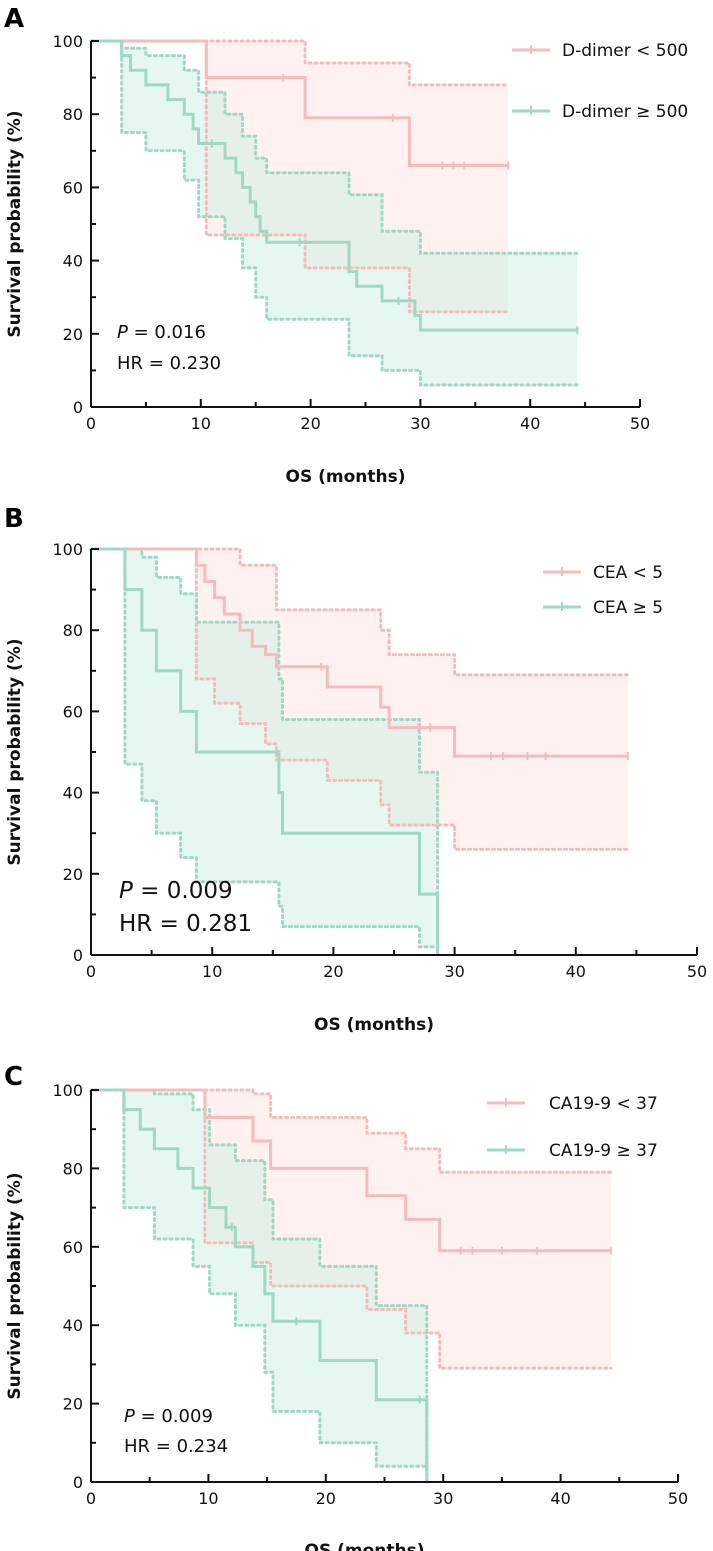  Describe the element at coordinates (13, 1077) in the screenshot. I see `panel-letter: C` at that location.